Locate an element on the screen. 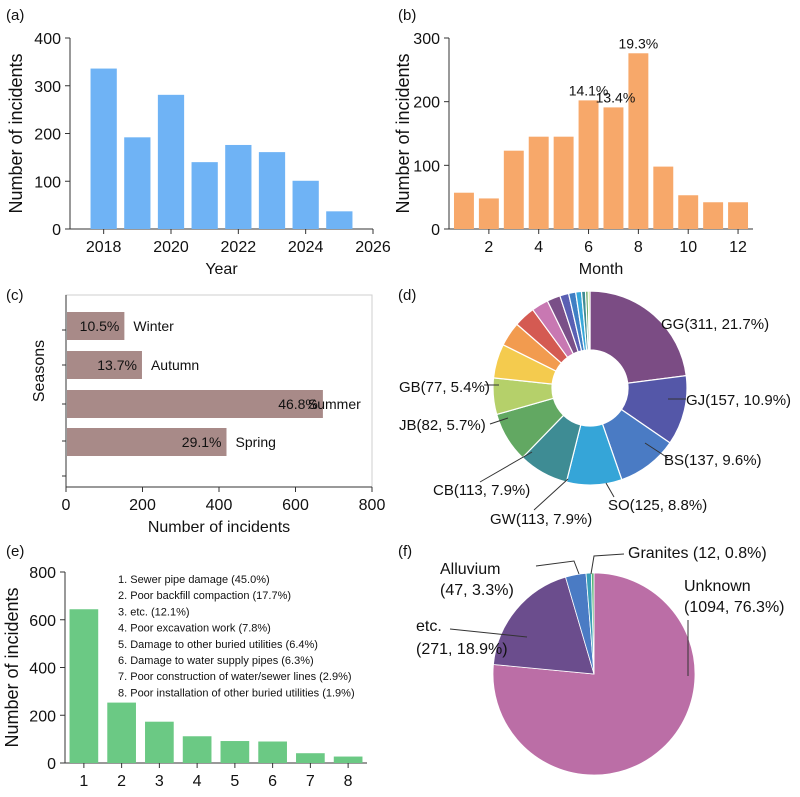 This screenshot has width=800, height=797. x-axis-title: Number of incidents is located at coordinates (219, 527).